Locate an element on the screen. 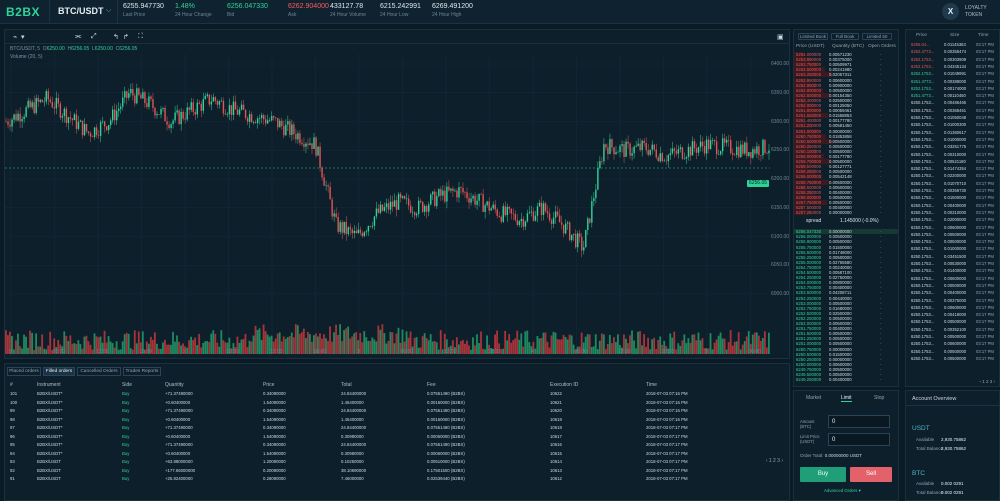 This screenshot has width=1000, height=501. sell-order-row: 6259.700000 0.00500000 - is located at coordinates (846, 162).